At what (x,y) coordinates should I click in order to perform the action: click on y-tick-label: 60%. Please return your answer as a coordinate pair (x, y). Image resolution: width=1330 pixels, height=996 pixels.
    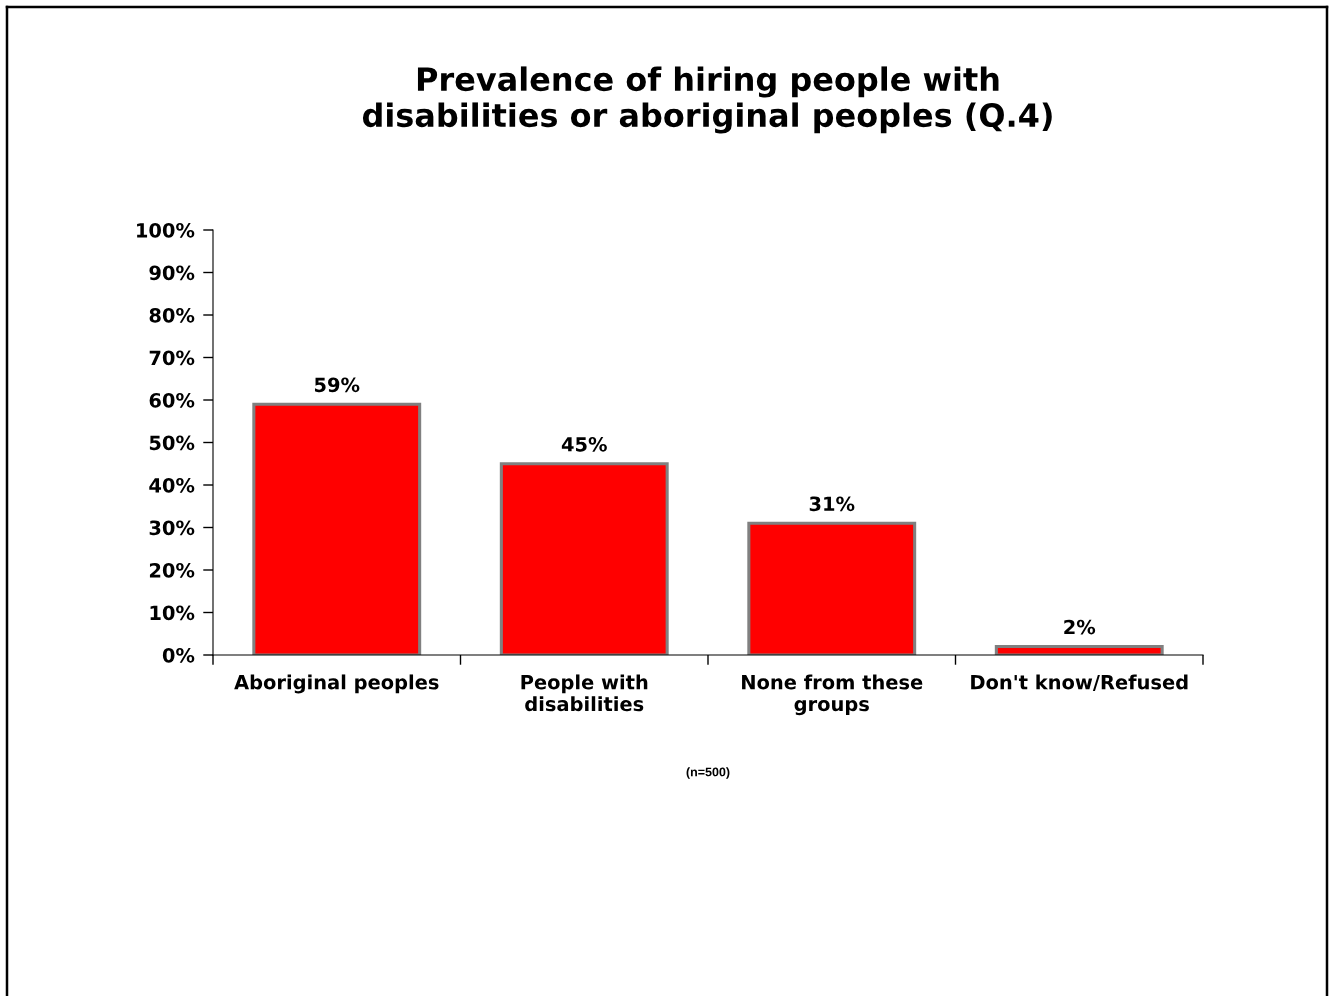
    Looking at the image, I should click on (172, 400).